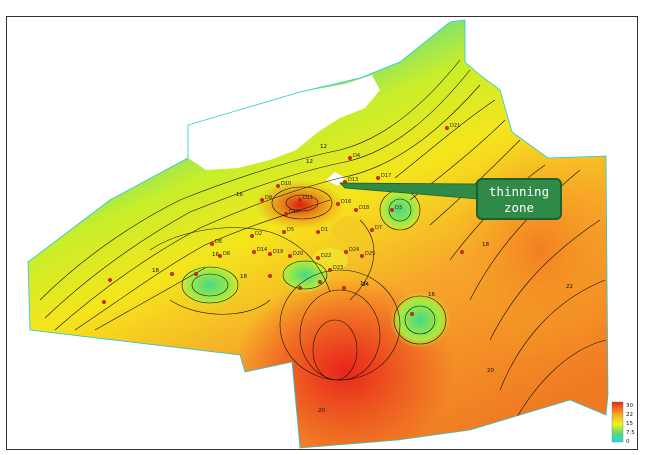 The height and width of the screenshot is (455, 645). What do you see at coordinates (455, 126) in the screenshot?
I see `well-label: D21` at bounding box center [455, 126].